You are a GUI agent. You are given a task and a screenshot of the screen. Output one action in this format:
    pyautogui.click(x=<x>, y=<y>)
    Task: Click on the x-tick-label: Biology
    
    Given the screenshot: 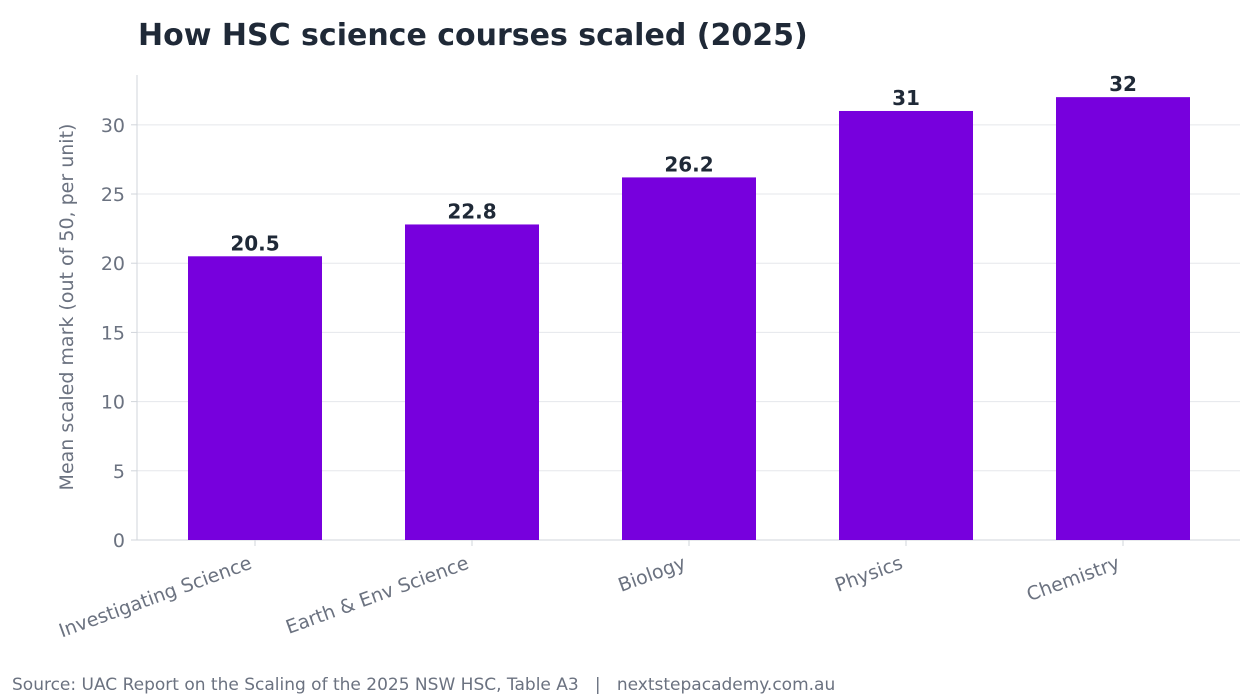 What is the action you would take?
    pyautogui.click(x=651, y=574)
    